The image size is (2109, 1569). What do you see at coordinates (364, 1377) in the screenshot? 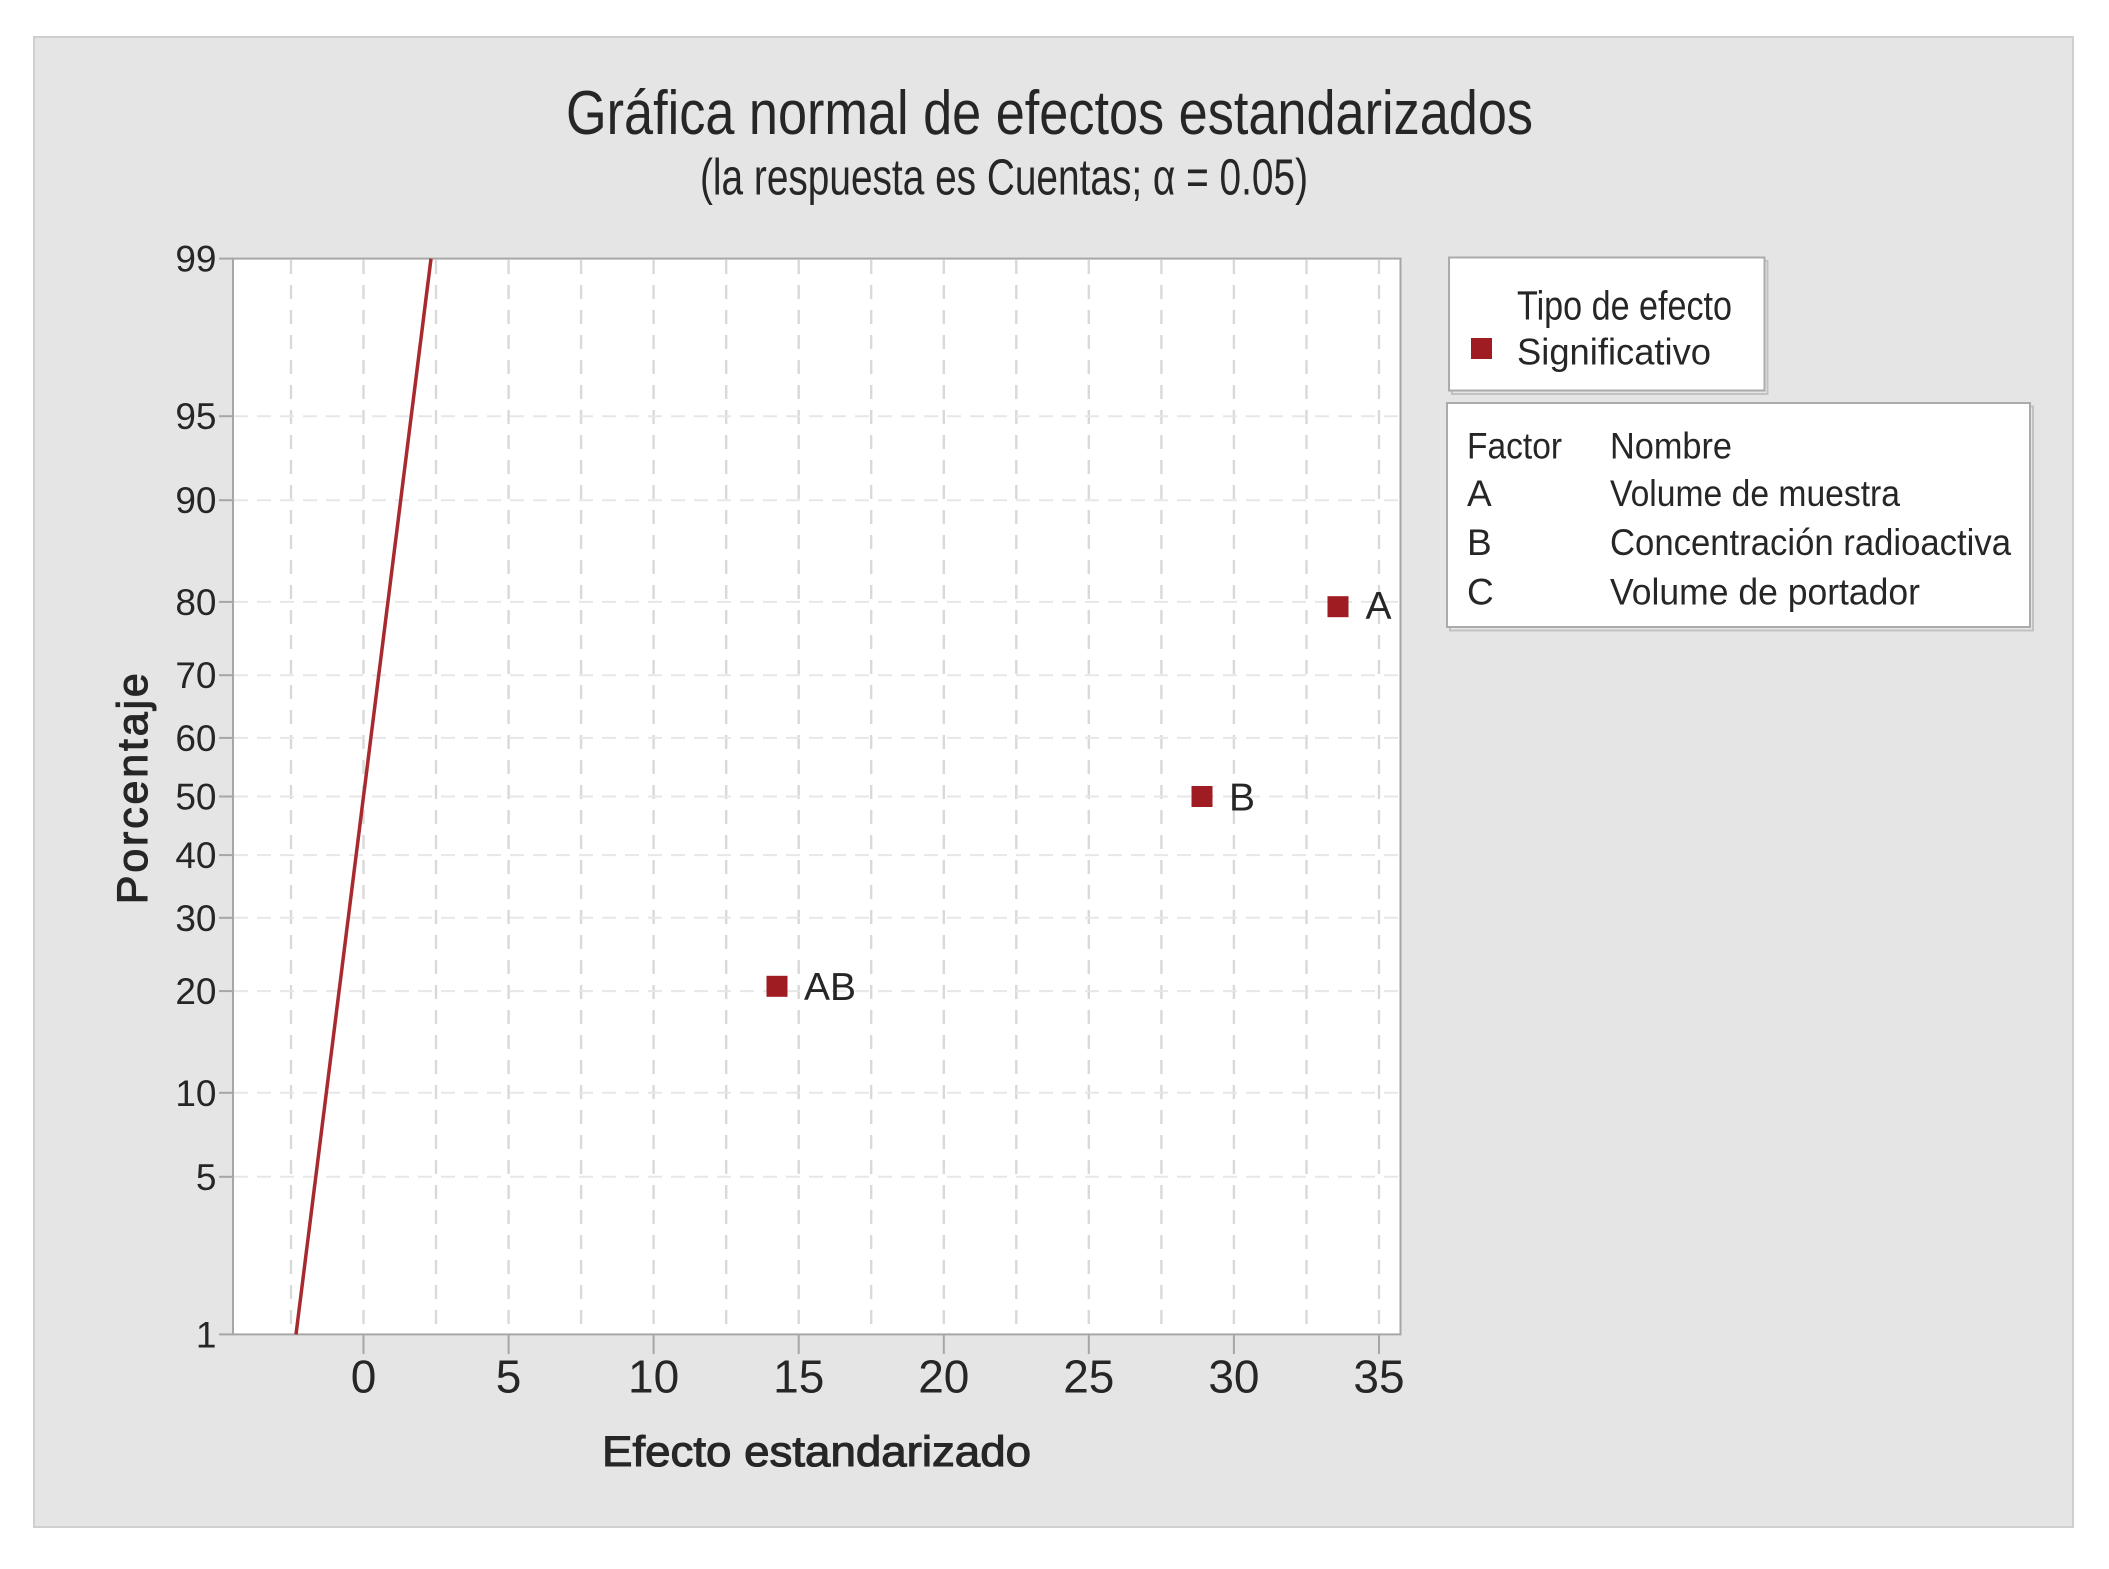
I see `svg-text: 0` at bounding box center [364, 1377].